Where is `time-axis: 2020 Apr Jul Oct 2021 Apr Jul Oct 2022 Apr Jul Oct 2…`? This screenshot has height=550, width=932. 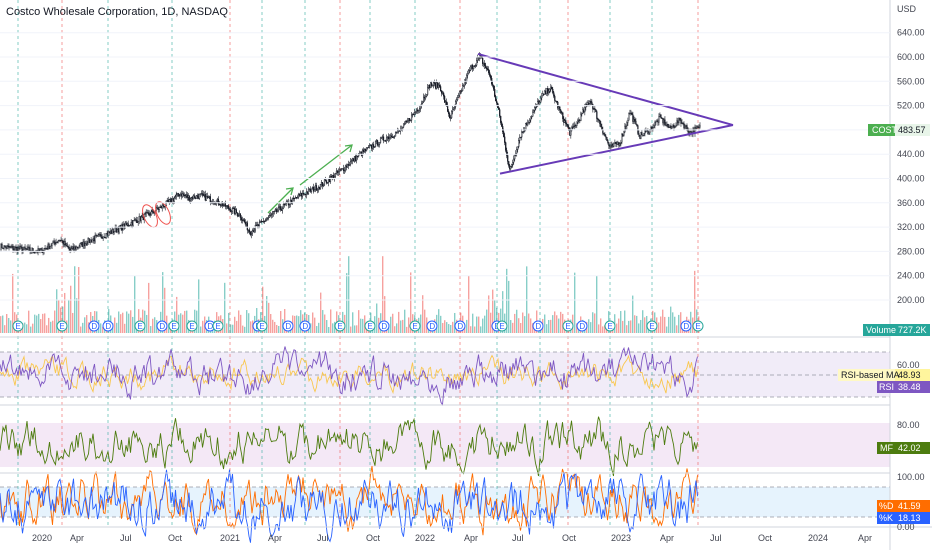
time-axis: 2020 Apr Jul Oct 2021 Apr Jul Oct 2022 Apr Jul Oct 2… is located at coordinates (452, 538).